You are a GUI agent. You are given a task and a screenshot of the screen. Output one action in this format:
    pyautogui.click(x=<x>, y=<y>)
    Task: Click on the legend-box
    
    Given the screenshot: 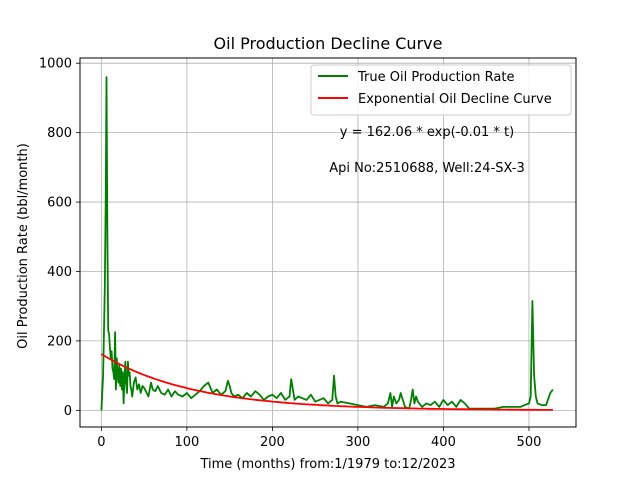 What is the action you would take?
    pyautogui.click(x=441, y=90)
    